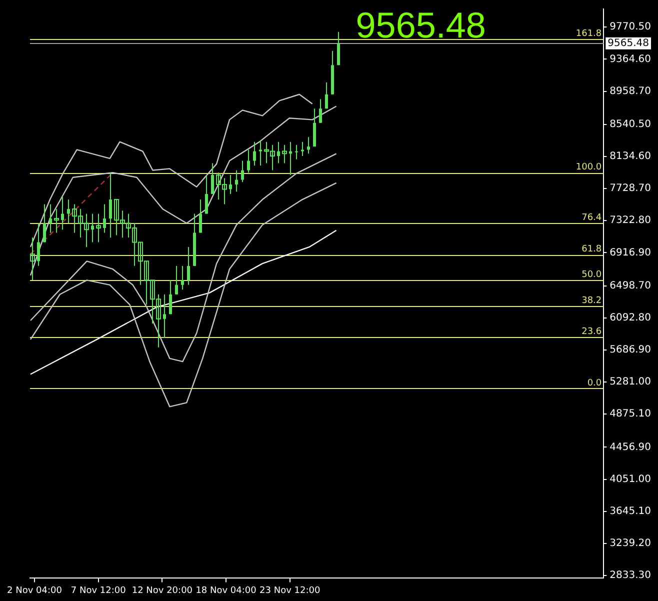  Describe the element at coordinates (290, 591) in the screenshot. I see `x-tick-label: 23 Nov 12:00` at that location.